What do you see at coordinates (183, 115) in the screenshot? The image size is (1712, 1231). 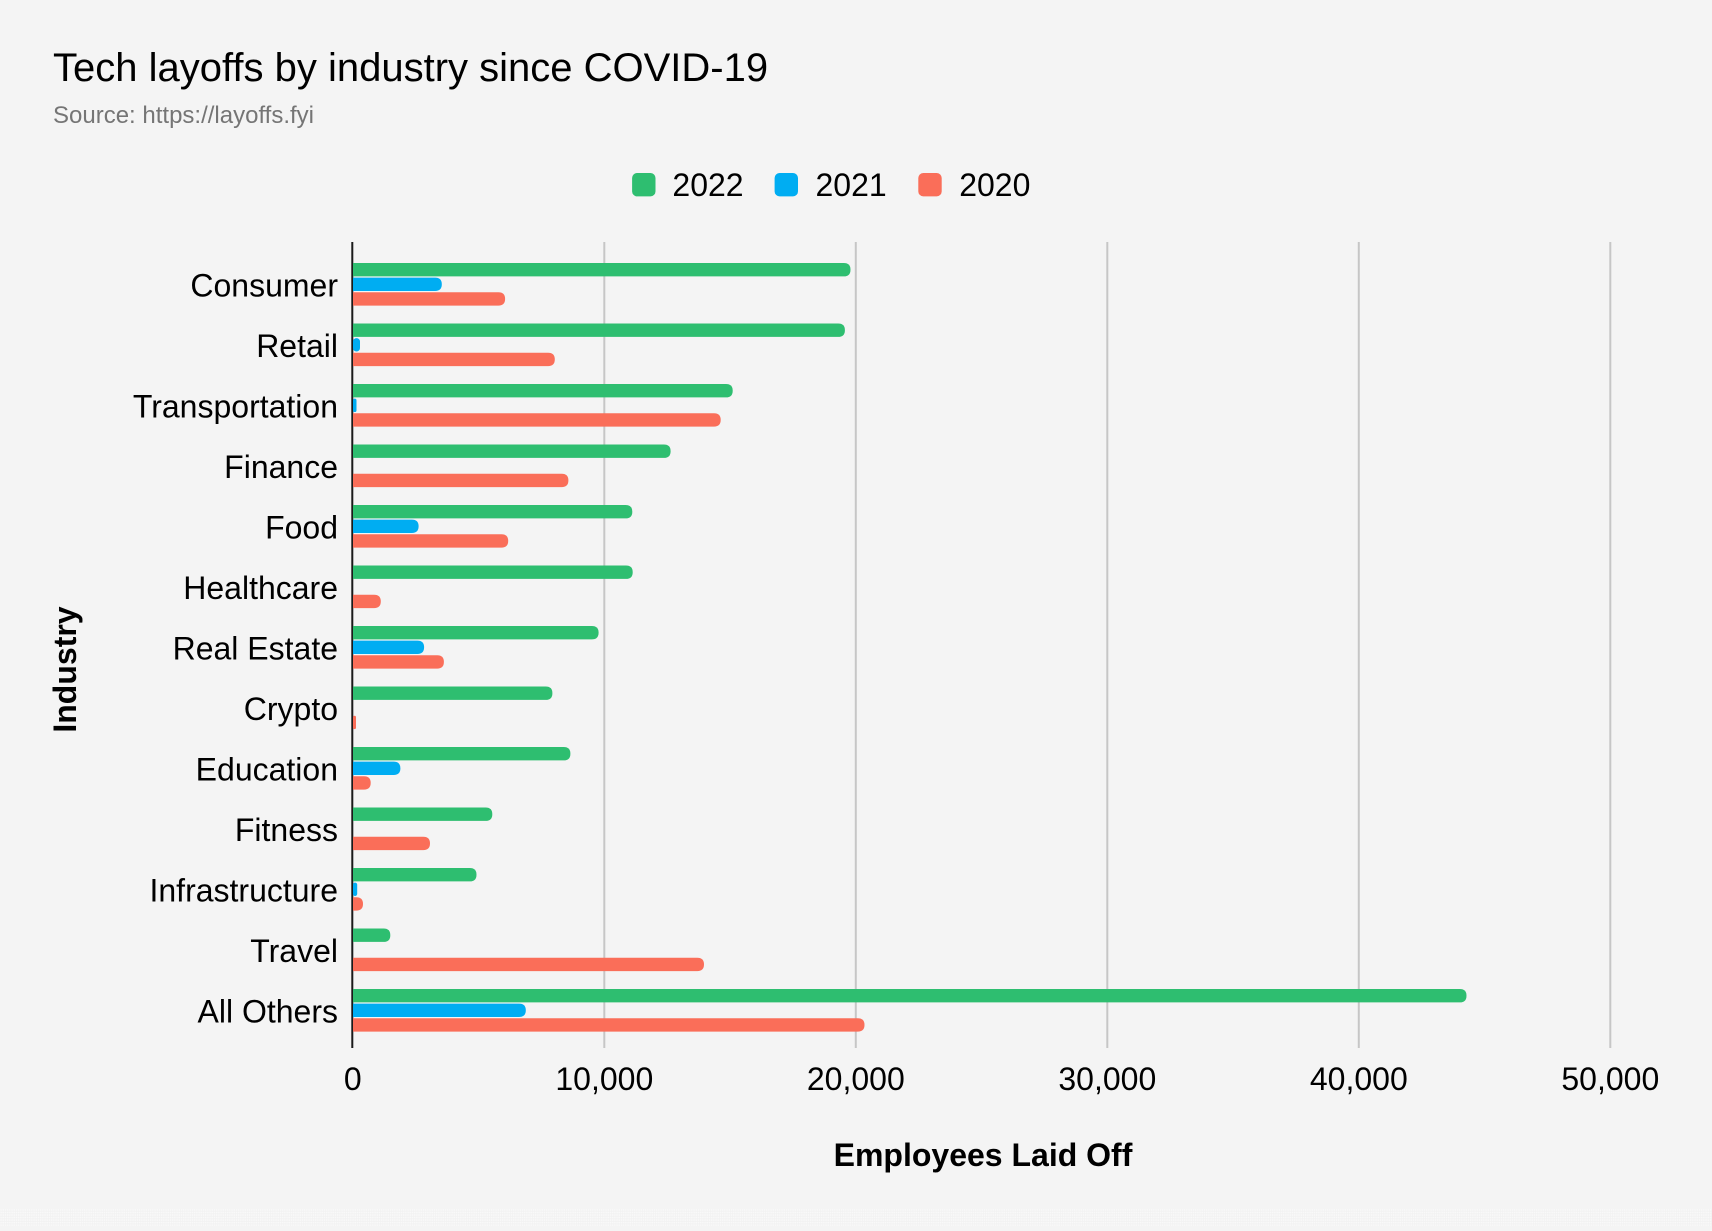 I see `svg-text: Source: https://layoffs.fyi` at bounding box center [183, 115].